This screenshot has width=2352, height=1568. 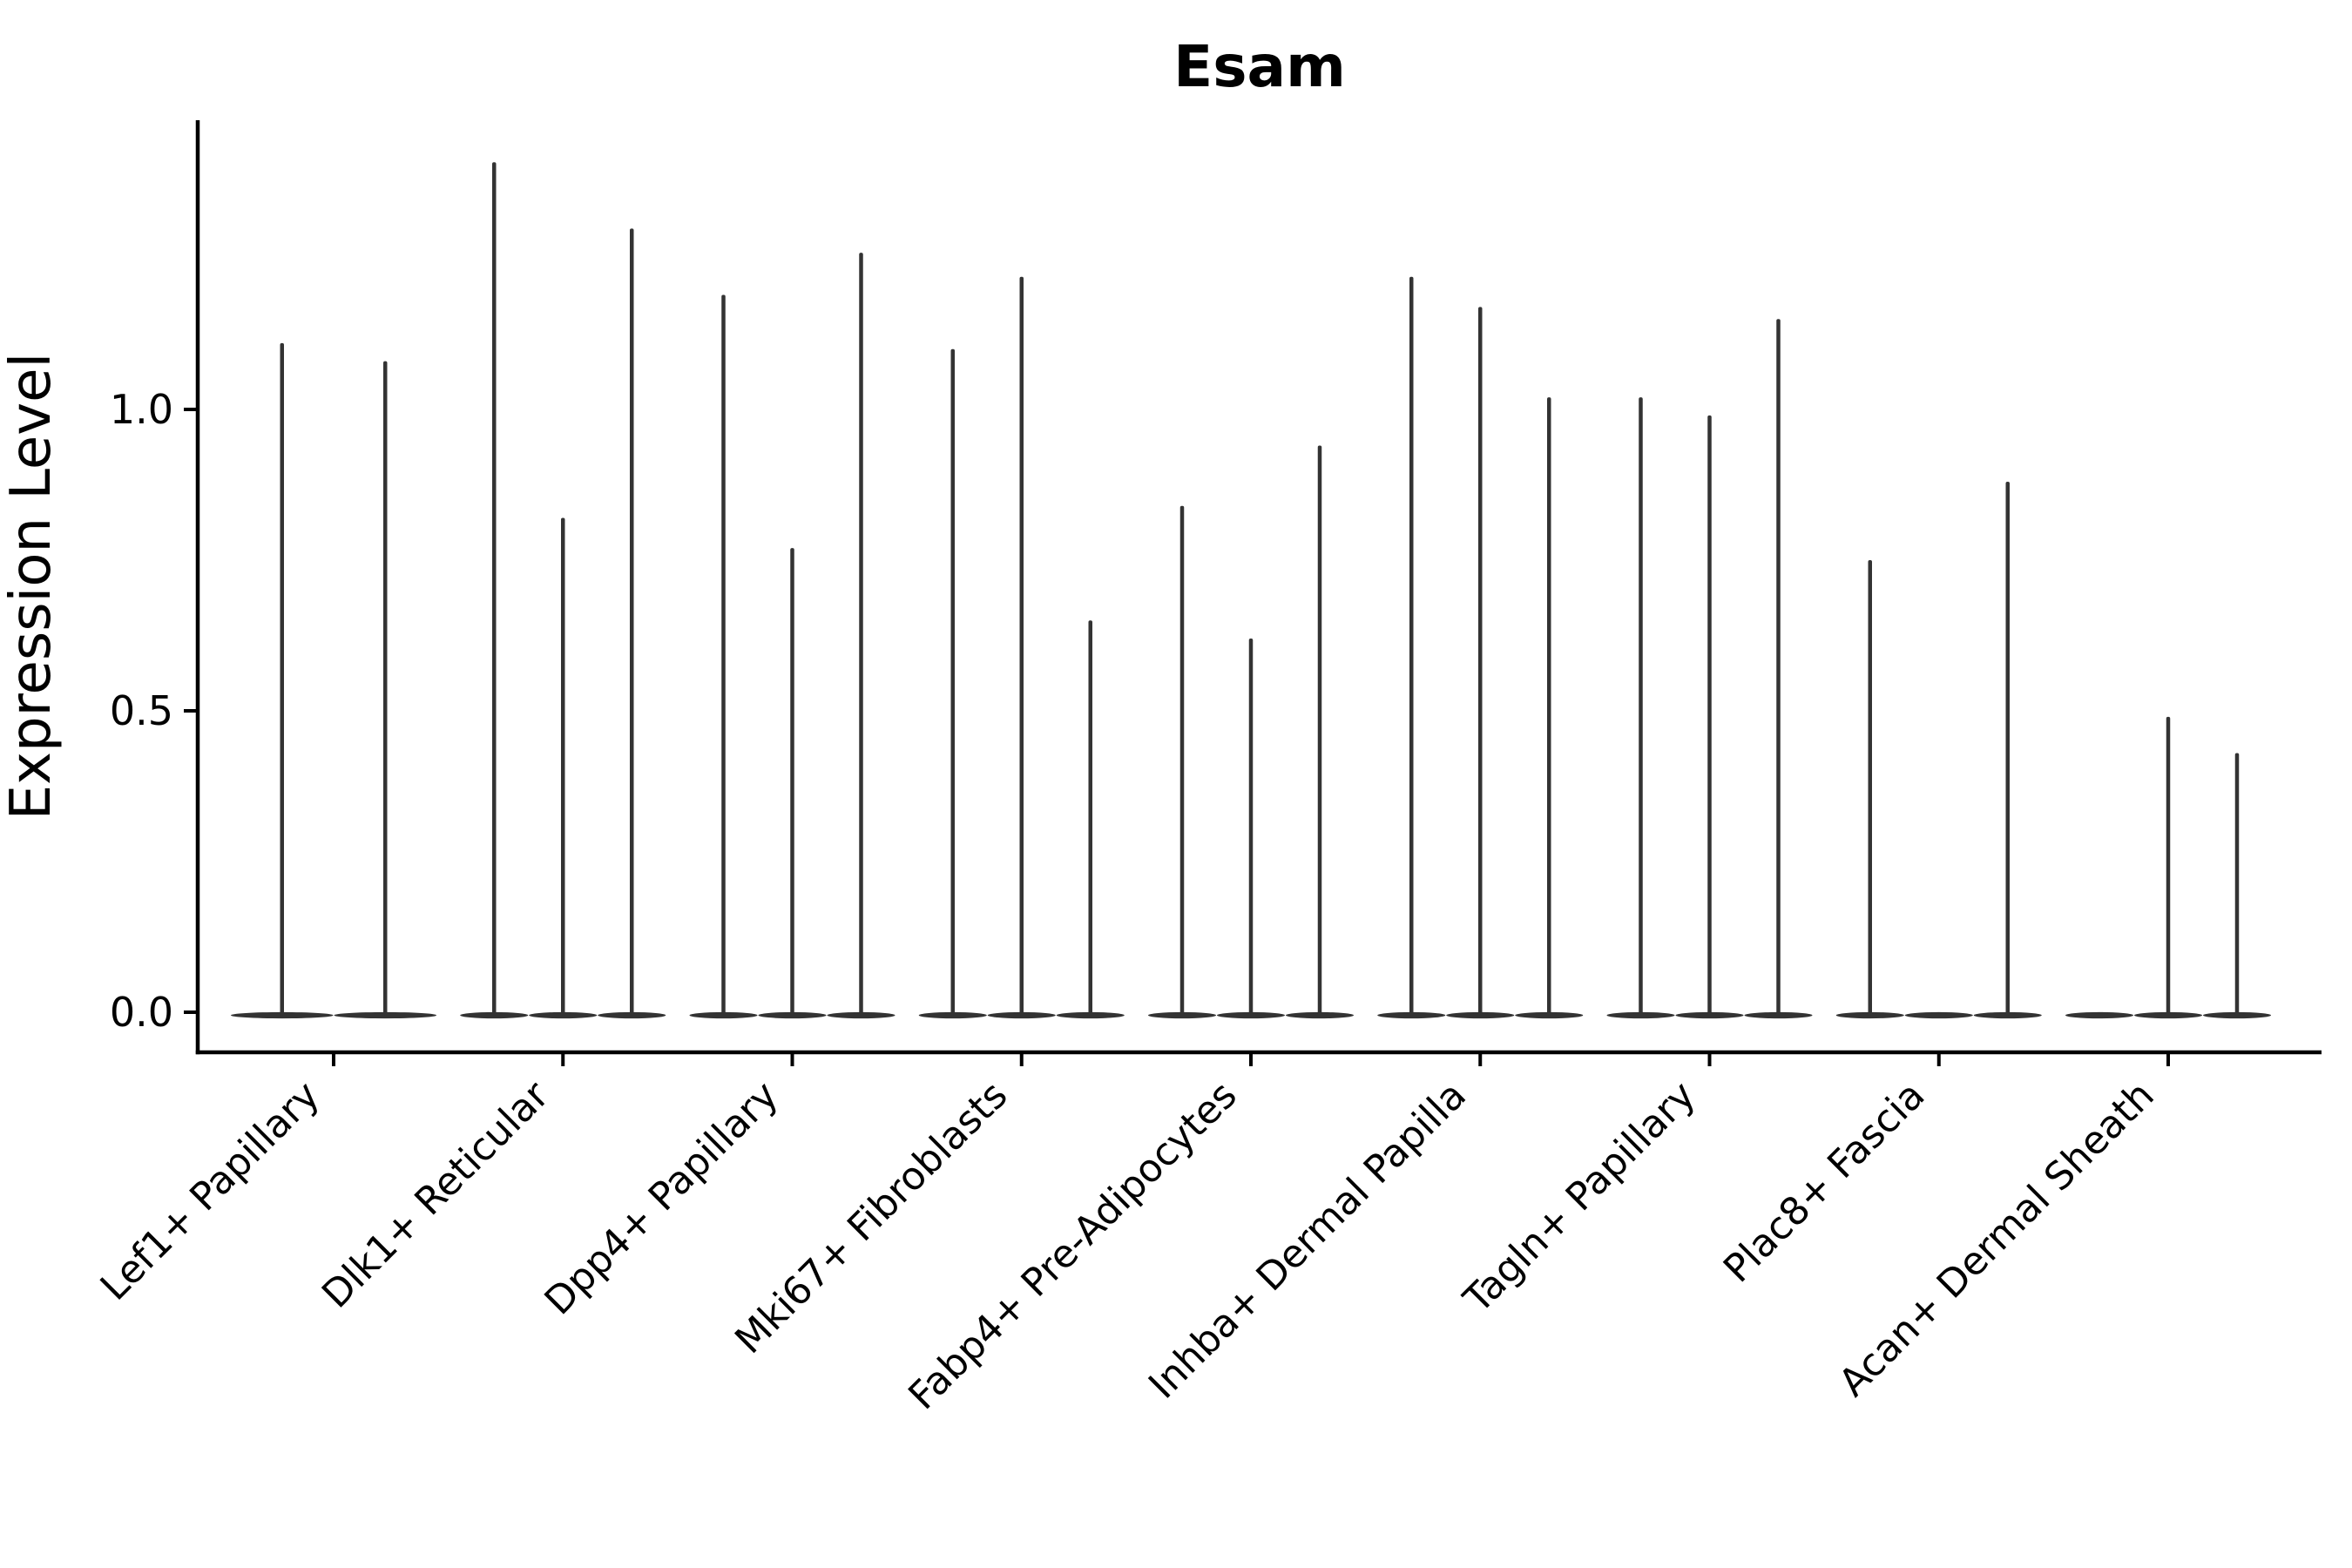 I want to click on y-tick-label: 1.0, so click(x=141, y=410).